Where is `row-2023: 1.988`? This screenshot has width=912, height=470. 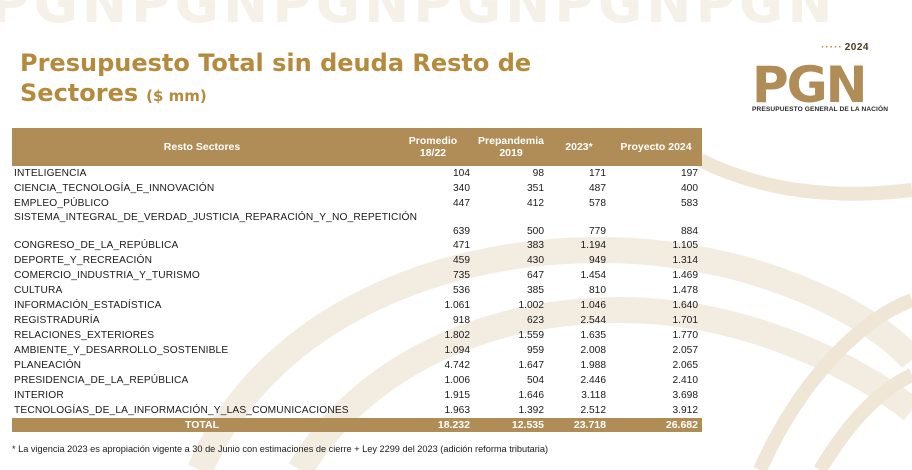
row-2023: 1.988 is located at coordinates (593, 365).